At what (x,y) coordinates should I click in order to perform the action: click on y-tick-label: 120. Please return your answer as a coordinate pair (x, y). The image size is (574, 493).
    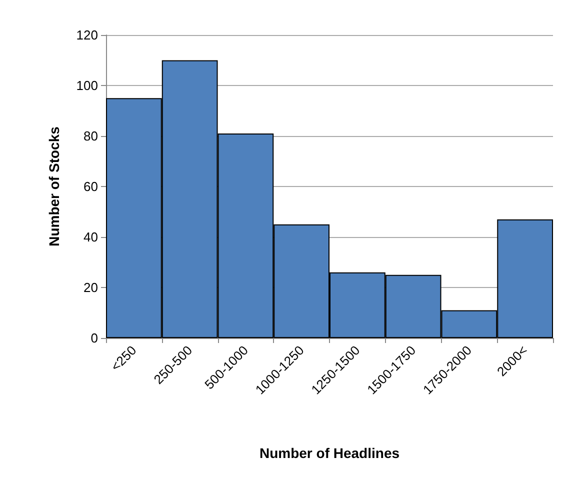
    Looking at the image, I should click on (87, 35).